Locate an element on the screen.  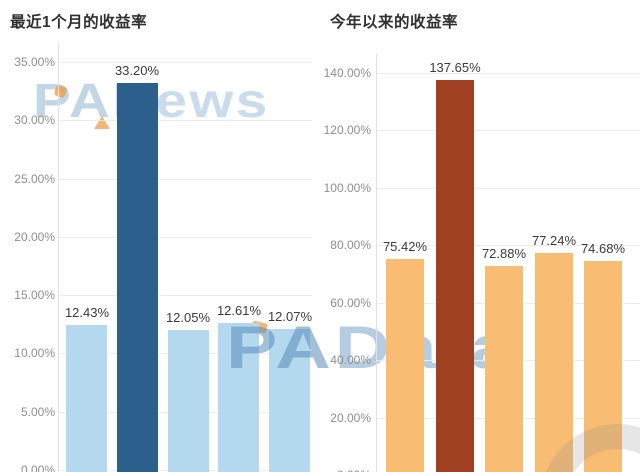
y-tick-label: 120.00% is located at coordinates (347, 130).